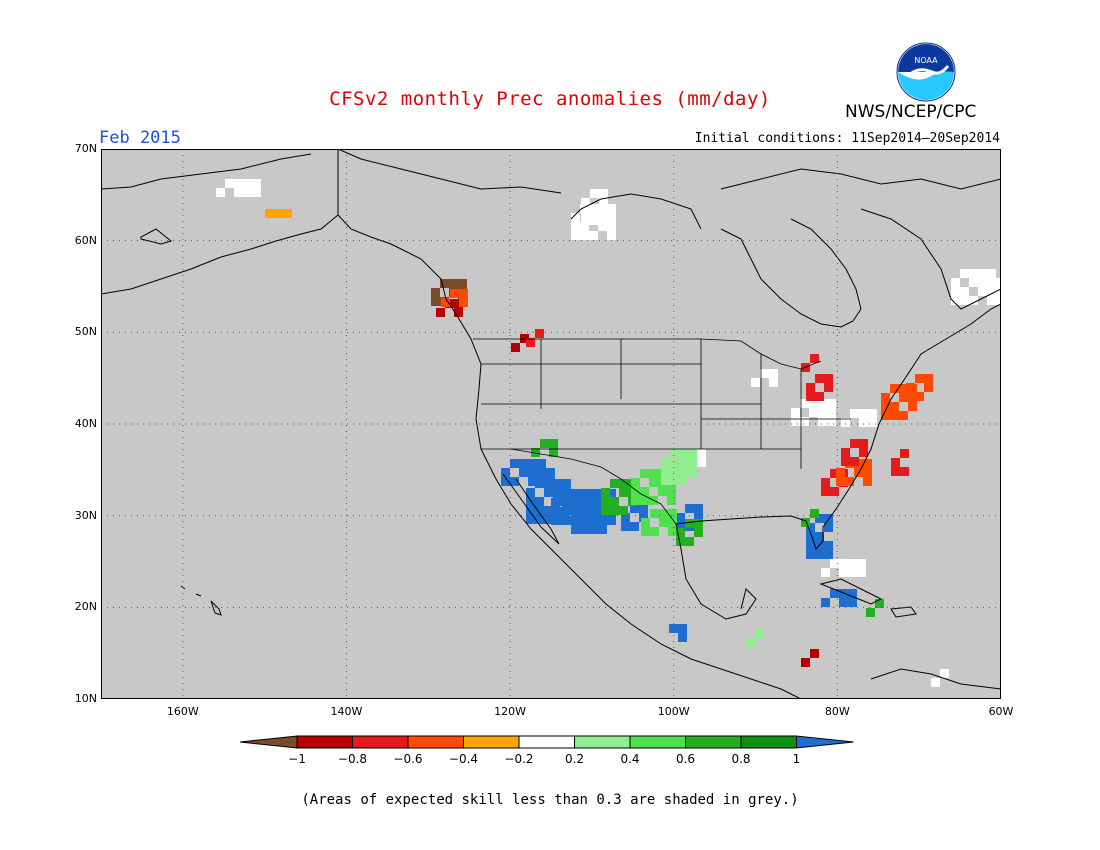 The width and height of the screenshot is (1100, 850). What do you see at coordinates (352, 759) in the screenshot?
I see `colorbar-tick-label: −0.8` at bounding box center [352, 759].